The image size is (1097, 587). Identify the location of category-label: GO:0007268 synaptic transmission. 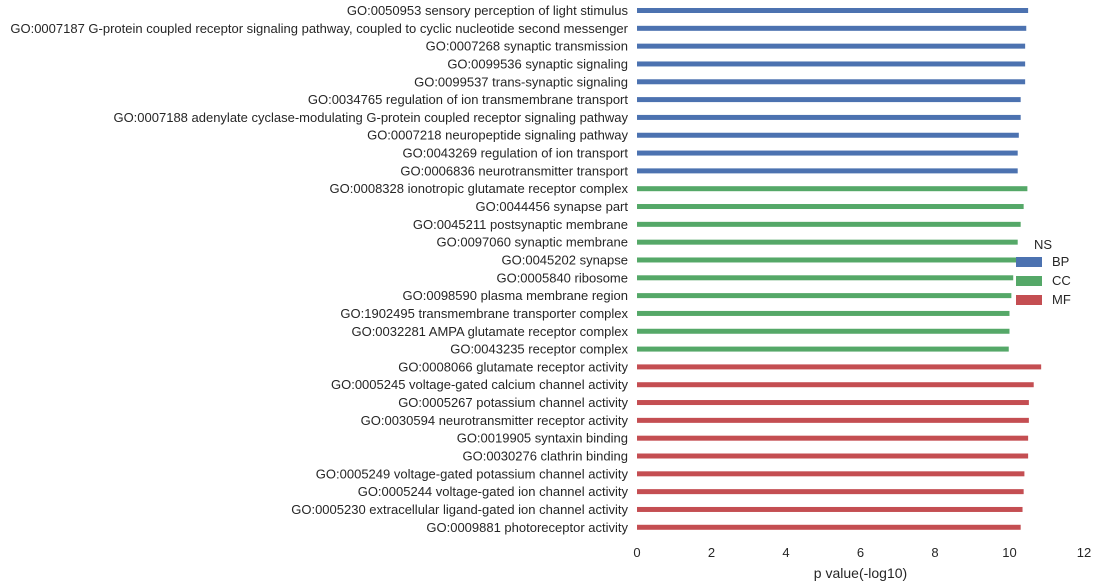
(527, 46).